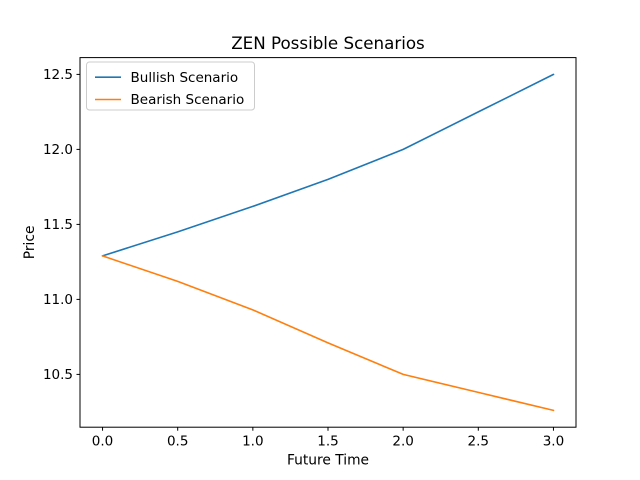 The height and width of the screenshot is (480, 640). Describe the element at coordinates (58, 150) in the screenshot. I see `y-tick-label: 12.0` at that location.